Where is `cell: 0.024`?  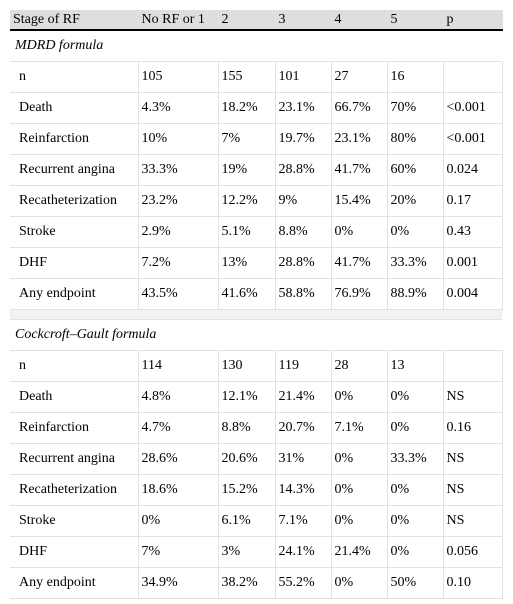
cell: 0.024 is located at coordinates (473, 170).